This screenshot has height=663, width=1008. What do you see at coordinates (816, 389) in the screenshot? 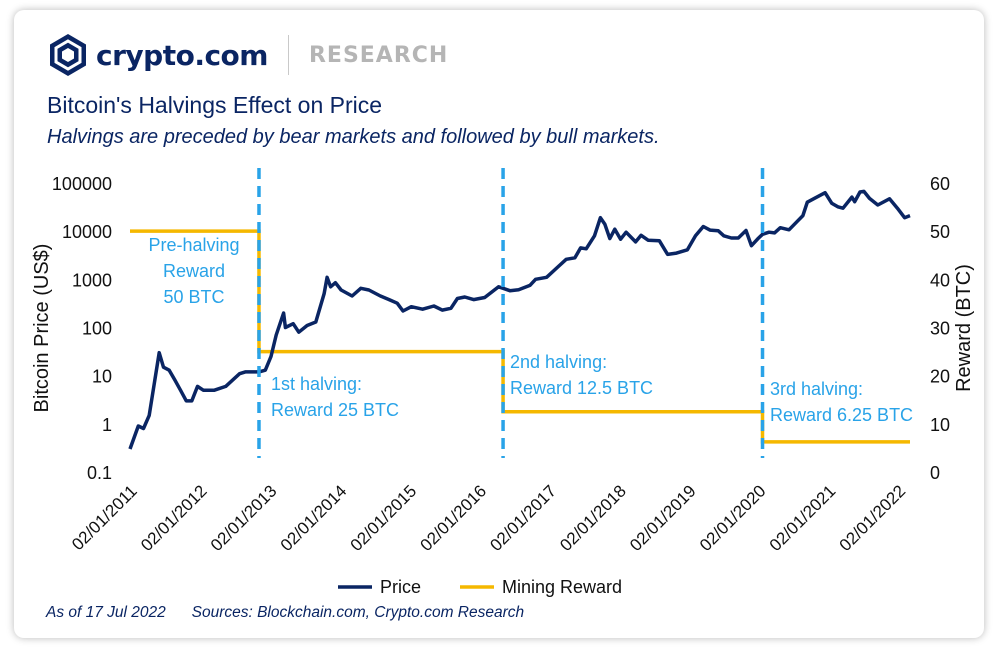
I see `halving-annotation-3: 3rd halving:` at bounding box center [816, 389].